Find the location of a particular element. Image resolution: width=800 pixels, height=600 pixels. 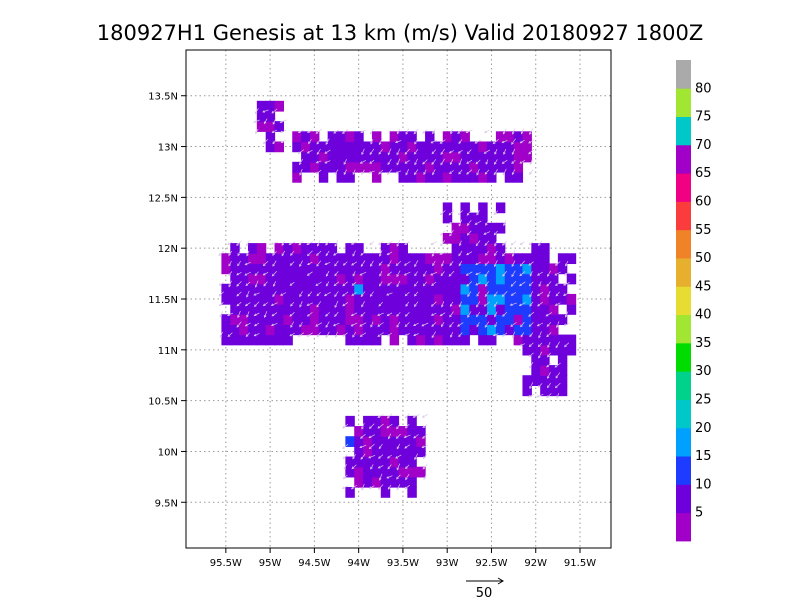

reference-vector: 50 is located at coordinates (485, 588).